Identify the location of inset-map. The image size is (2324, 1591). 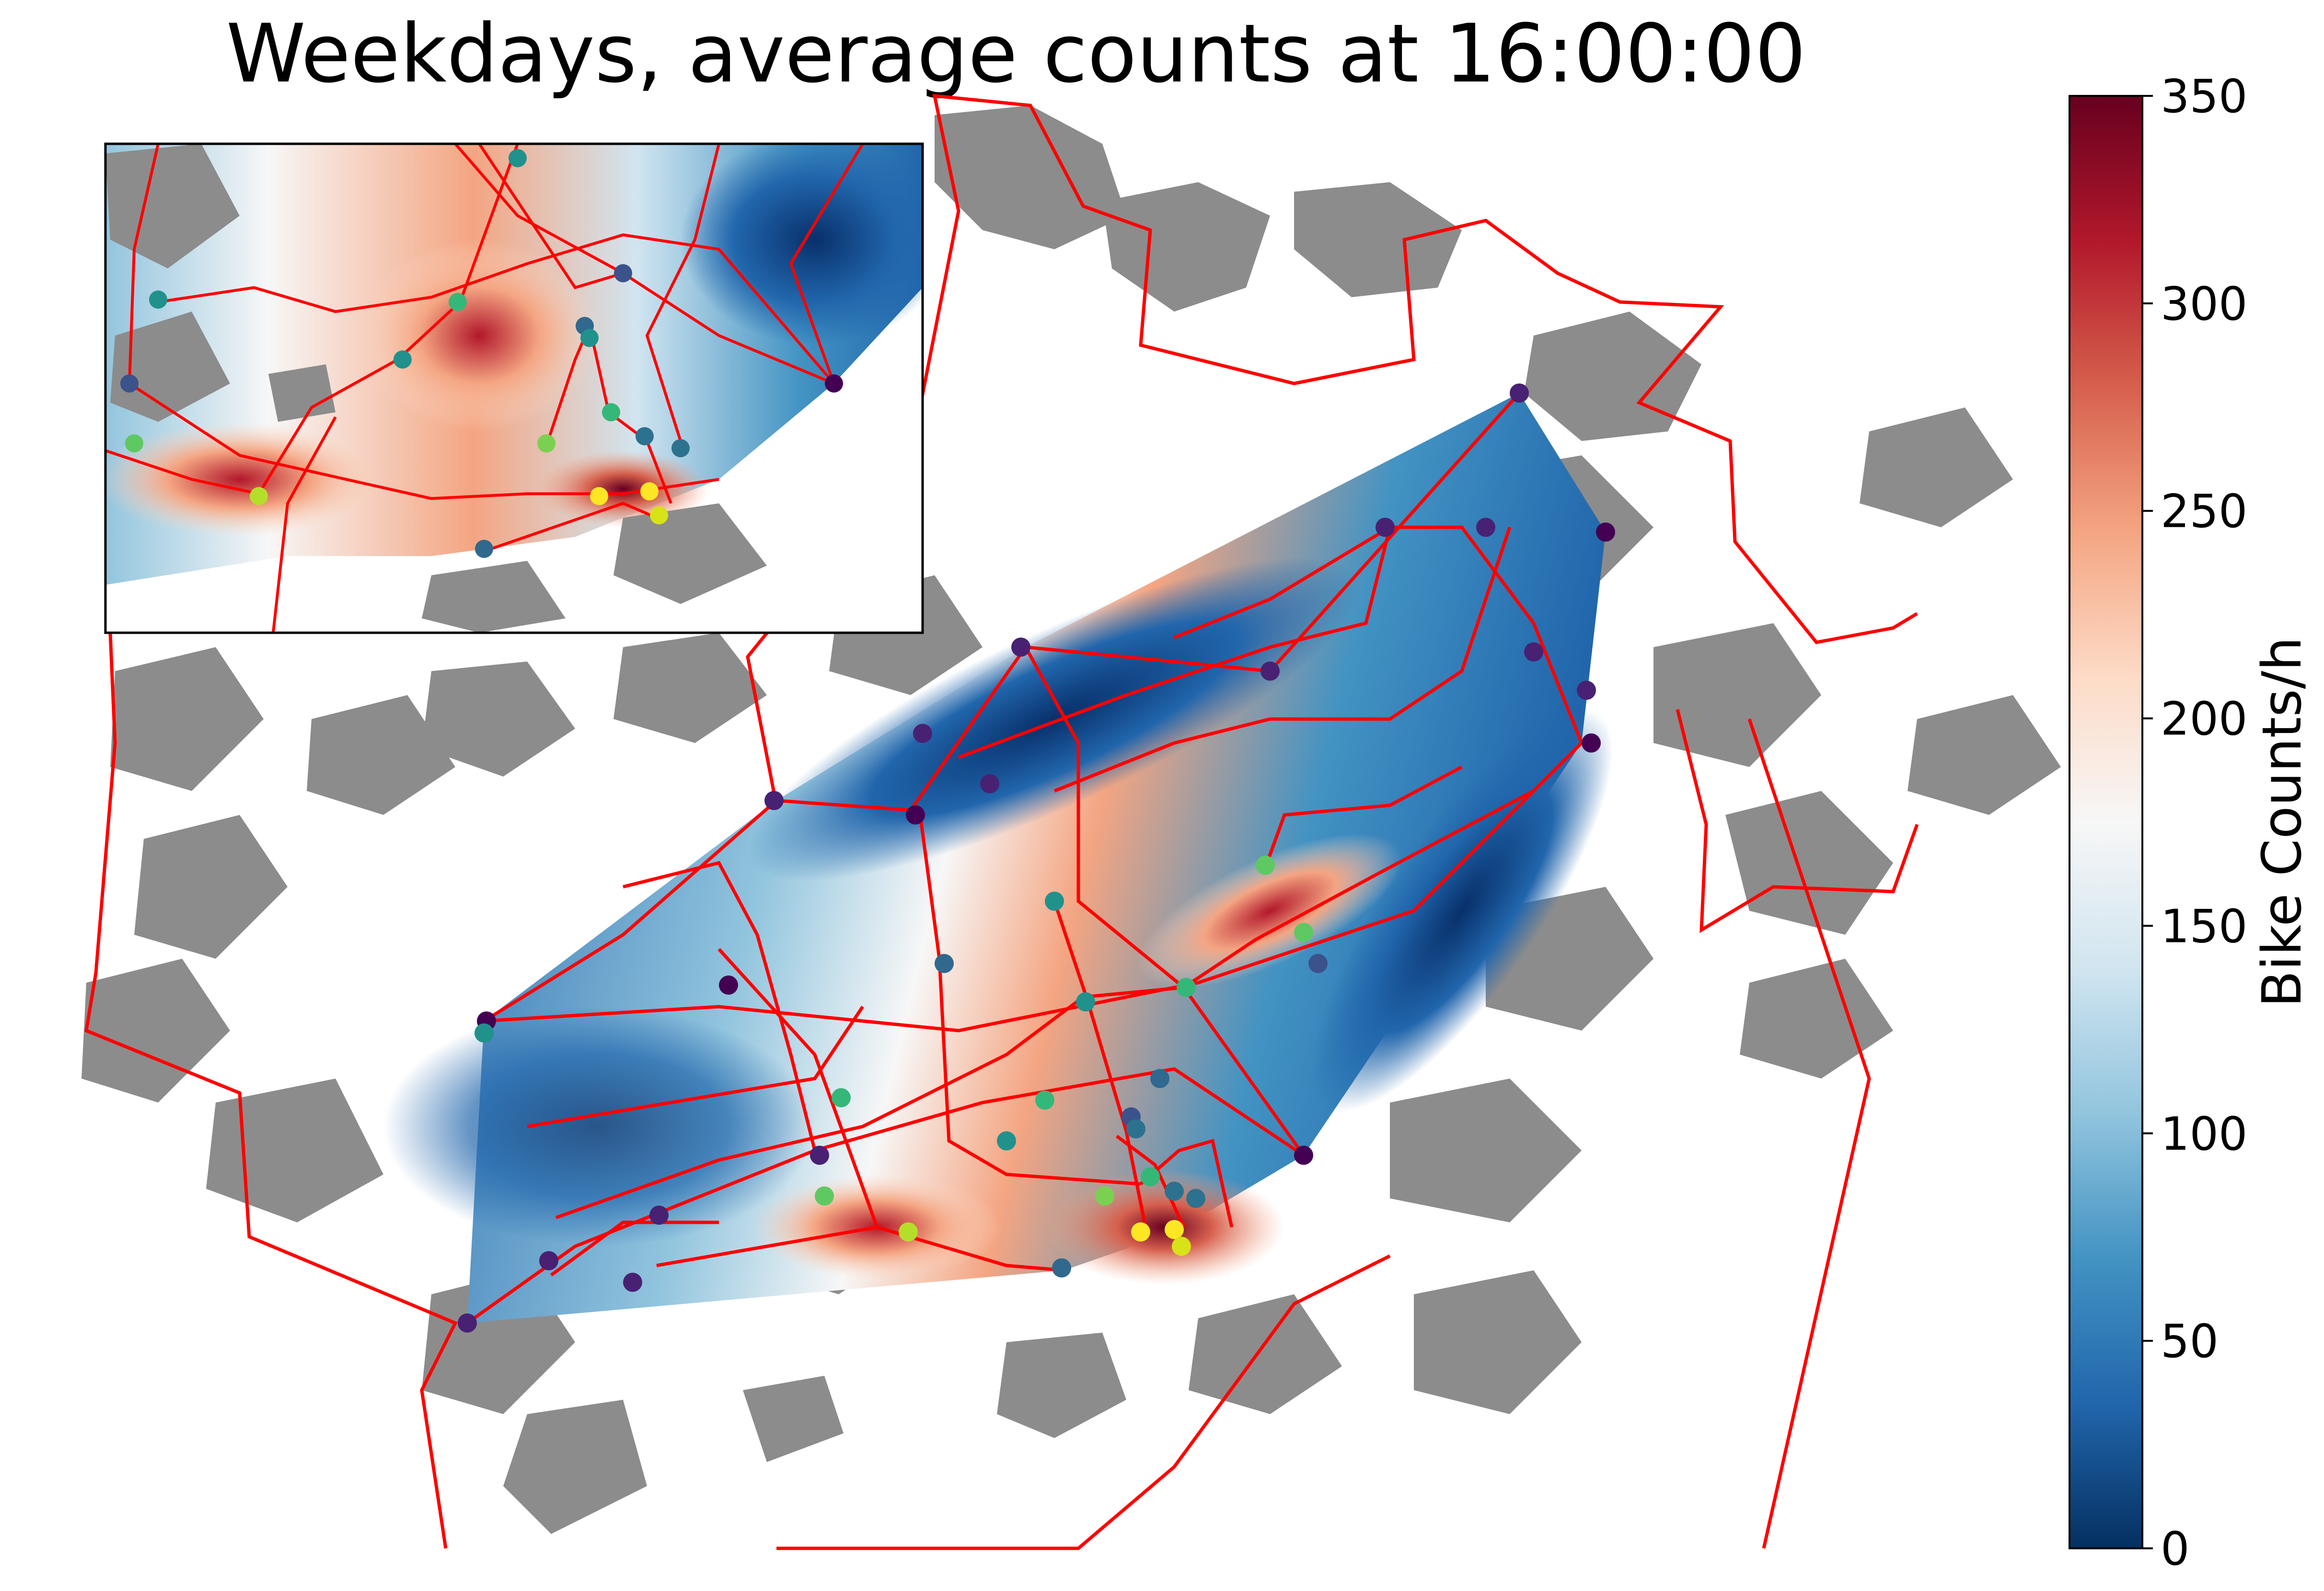
(514, 388).